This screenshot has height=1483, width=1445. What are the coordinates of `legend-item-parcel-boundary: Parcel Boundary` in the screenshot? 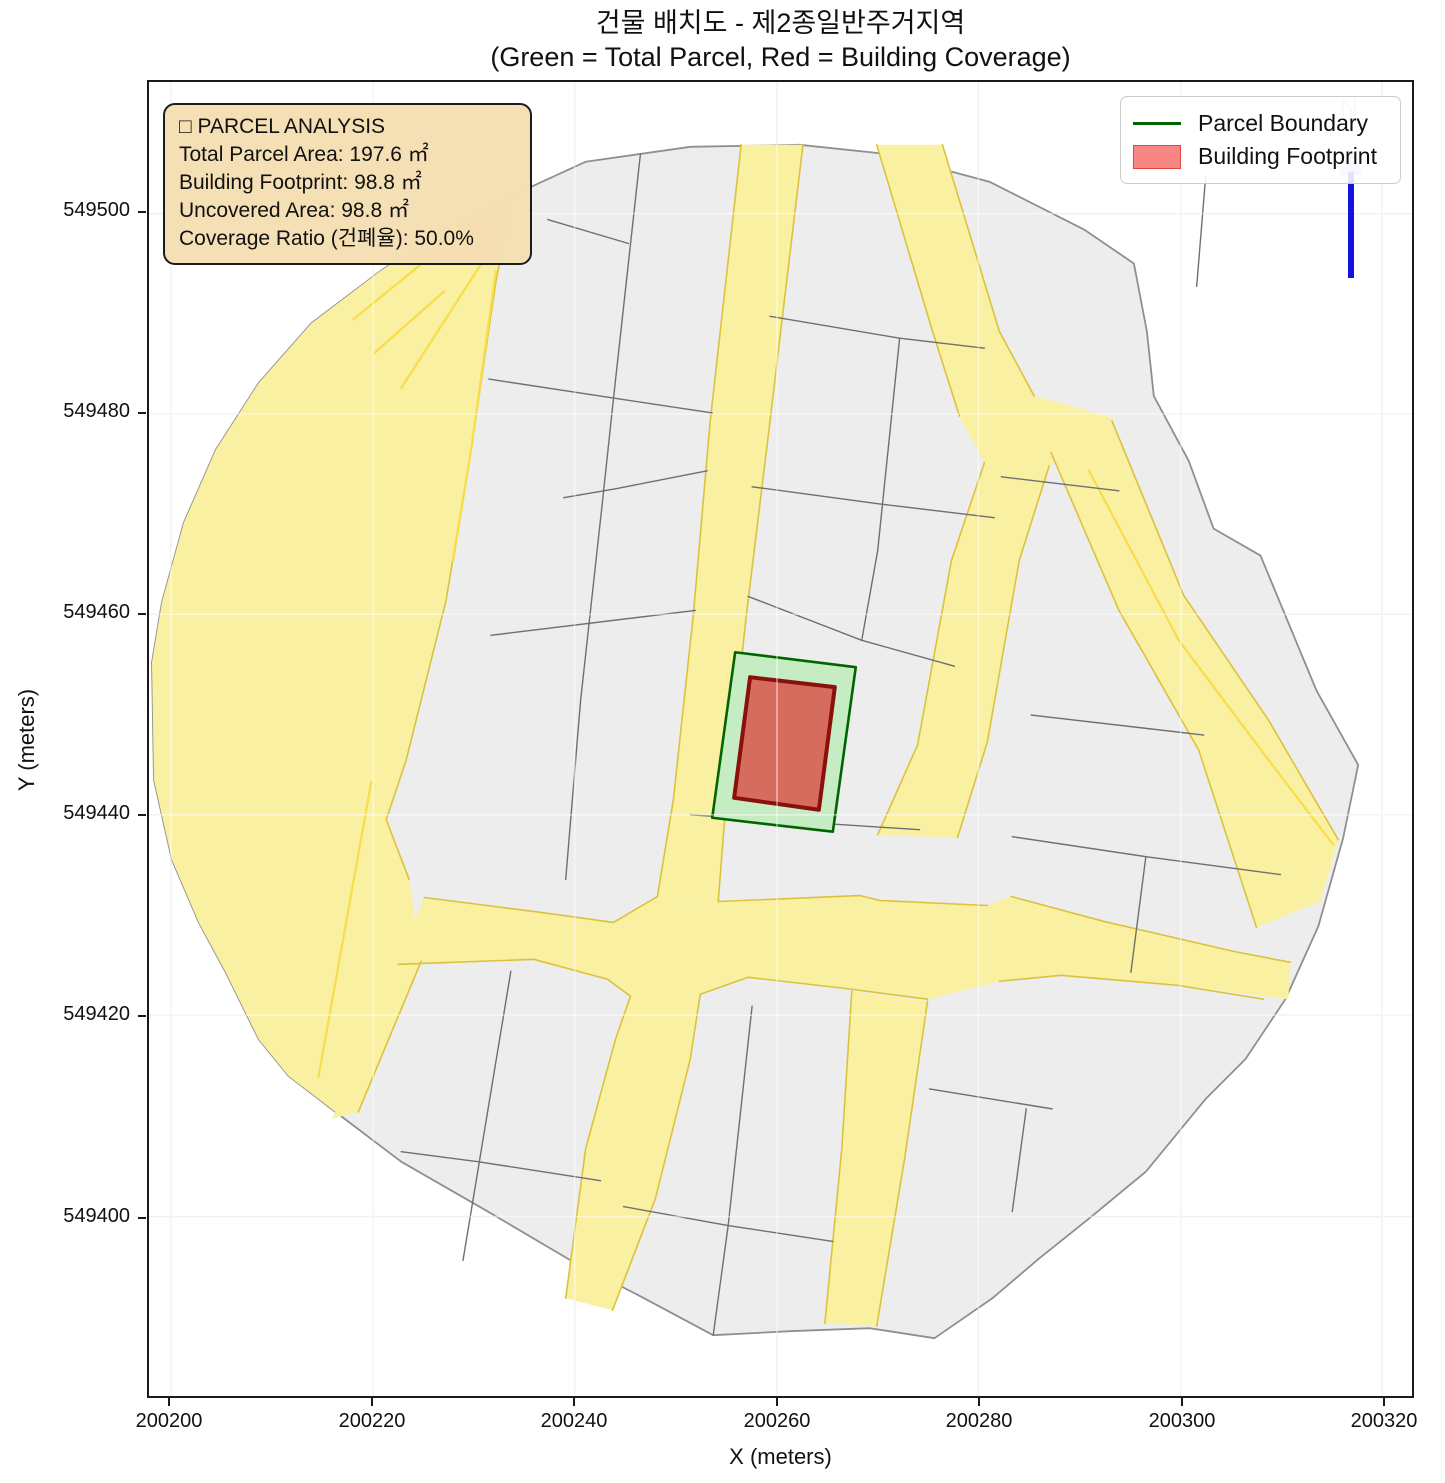 It's located at (1260, 123).